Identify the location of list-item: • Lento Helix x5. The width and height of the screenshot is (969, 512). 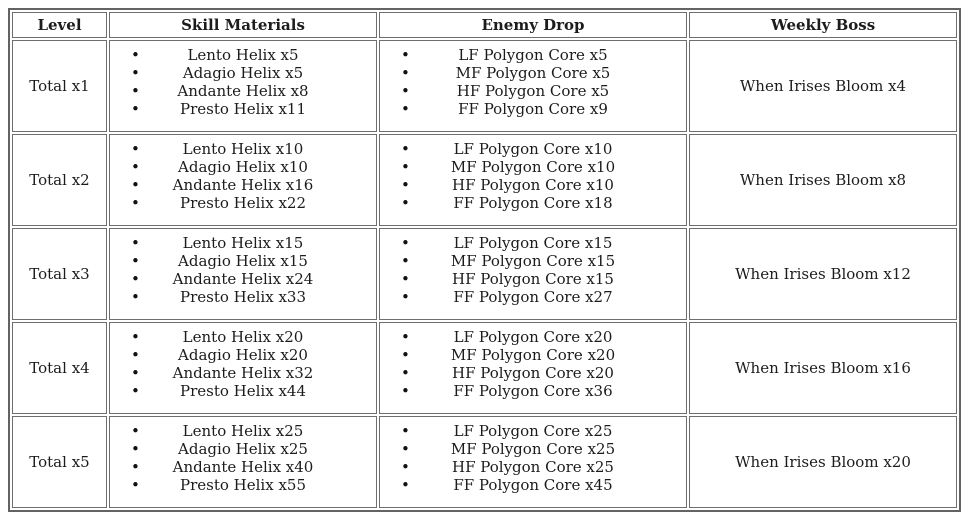
(243, 55).